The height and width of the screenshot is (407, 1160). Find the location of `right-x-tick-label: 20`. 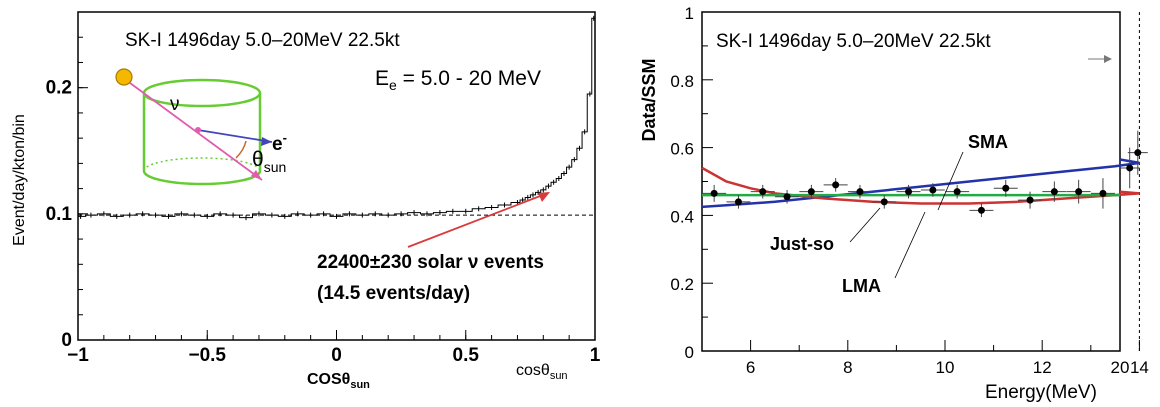

right-x-tick-label: 20 is located at coordinates (1120, 367).